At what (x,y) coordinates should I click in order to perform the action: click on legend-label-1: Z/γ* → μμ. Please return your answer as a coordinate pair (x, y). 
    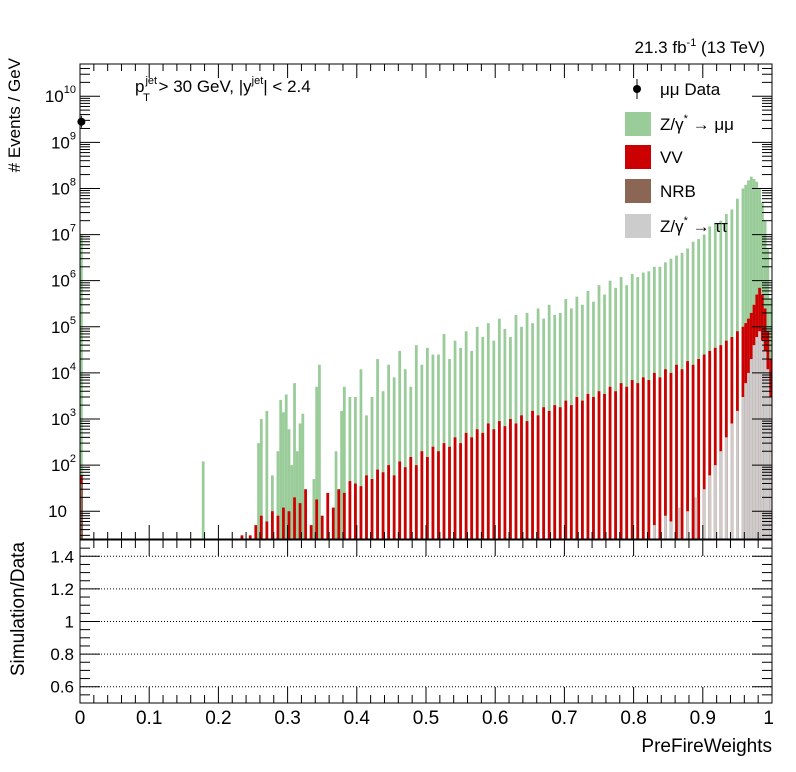
    Looking at the image, I should click on (697, 123).